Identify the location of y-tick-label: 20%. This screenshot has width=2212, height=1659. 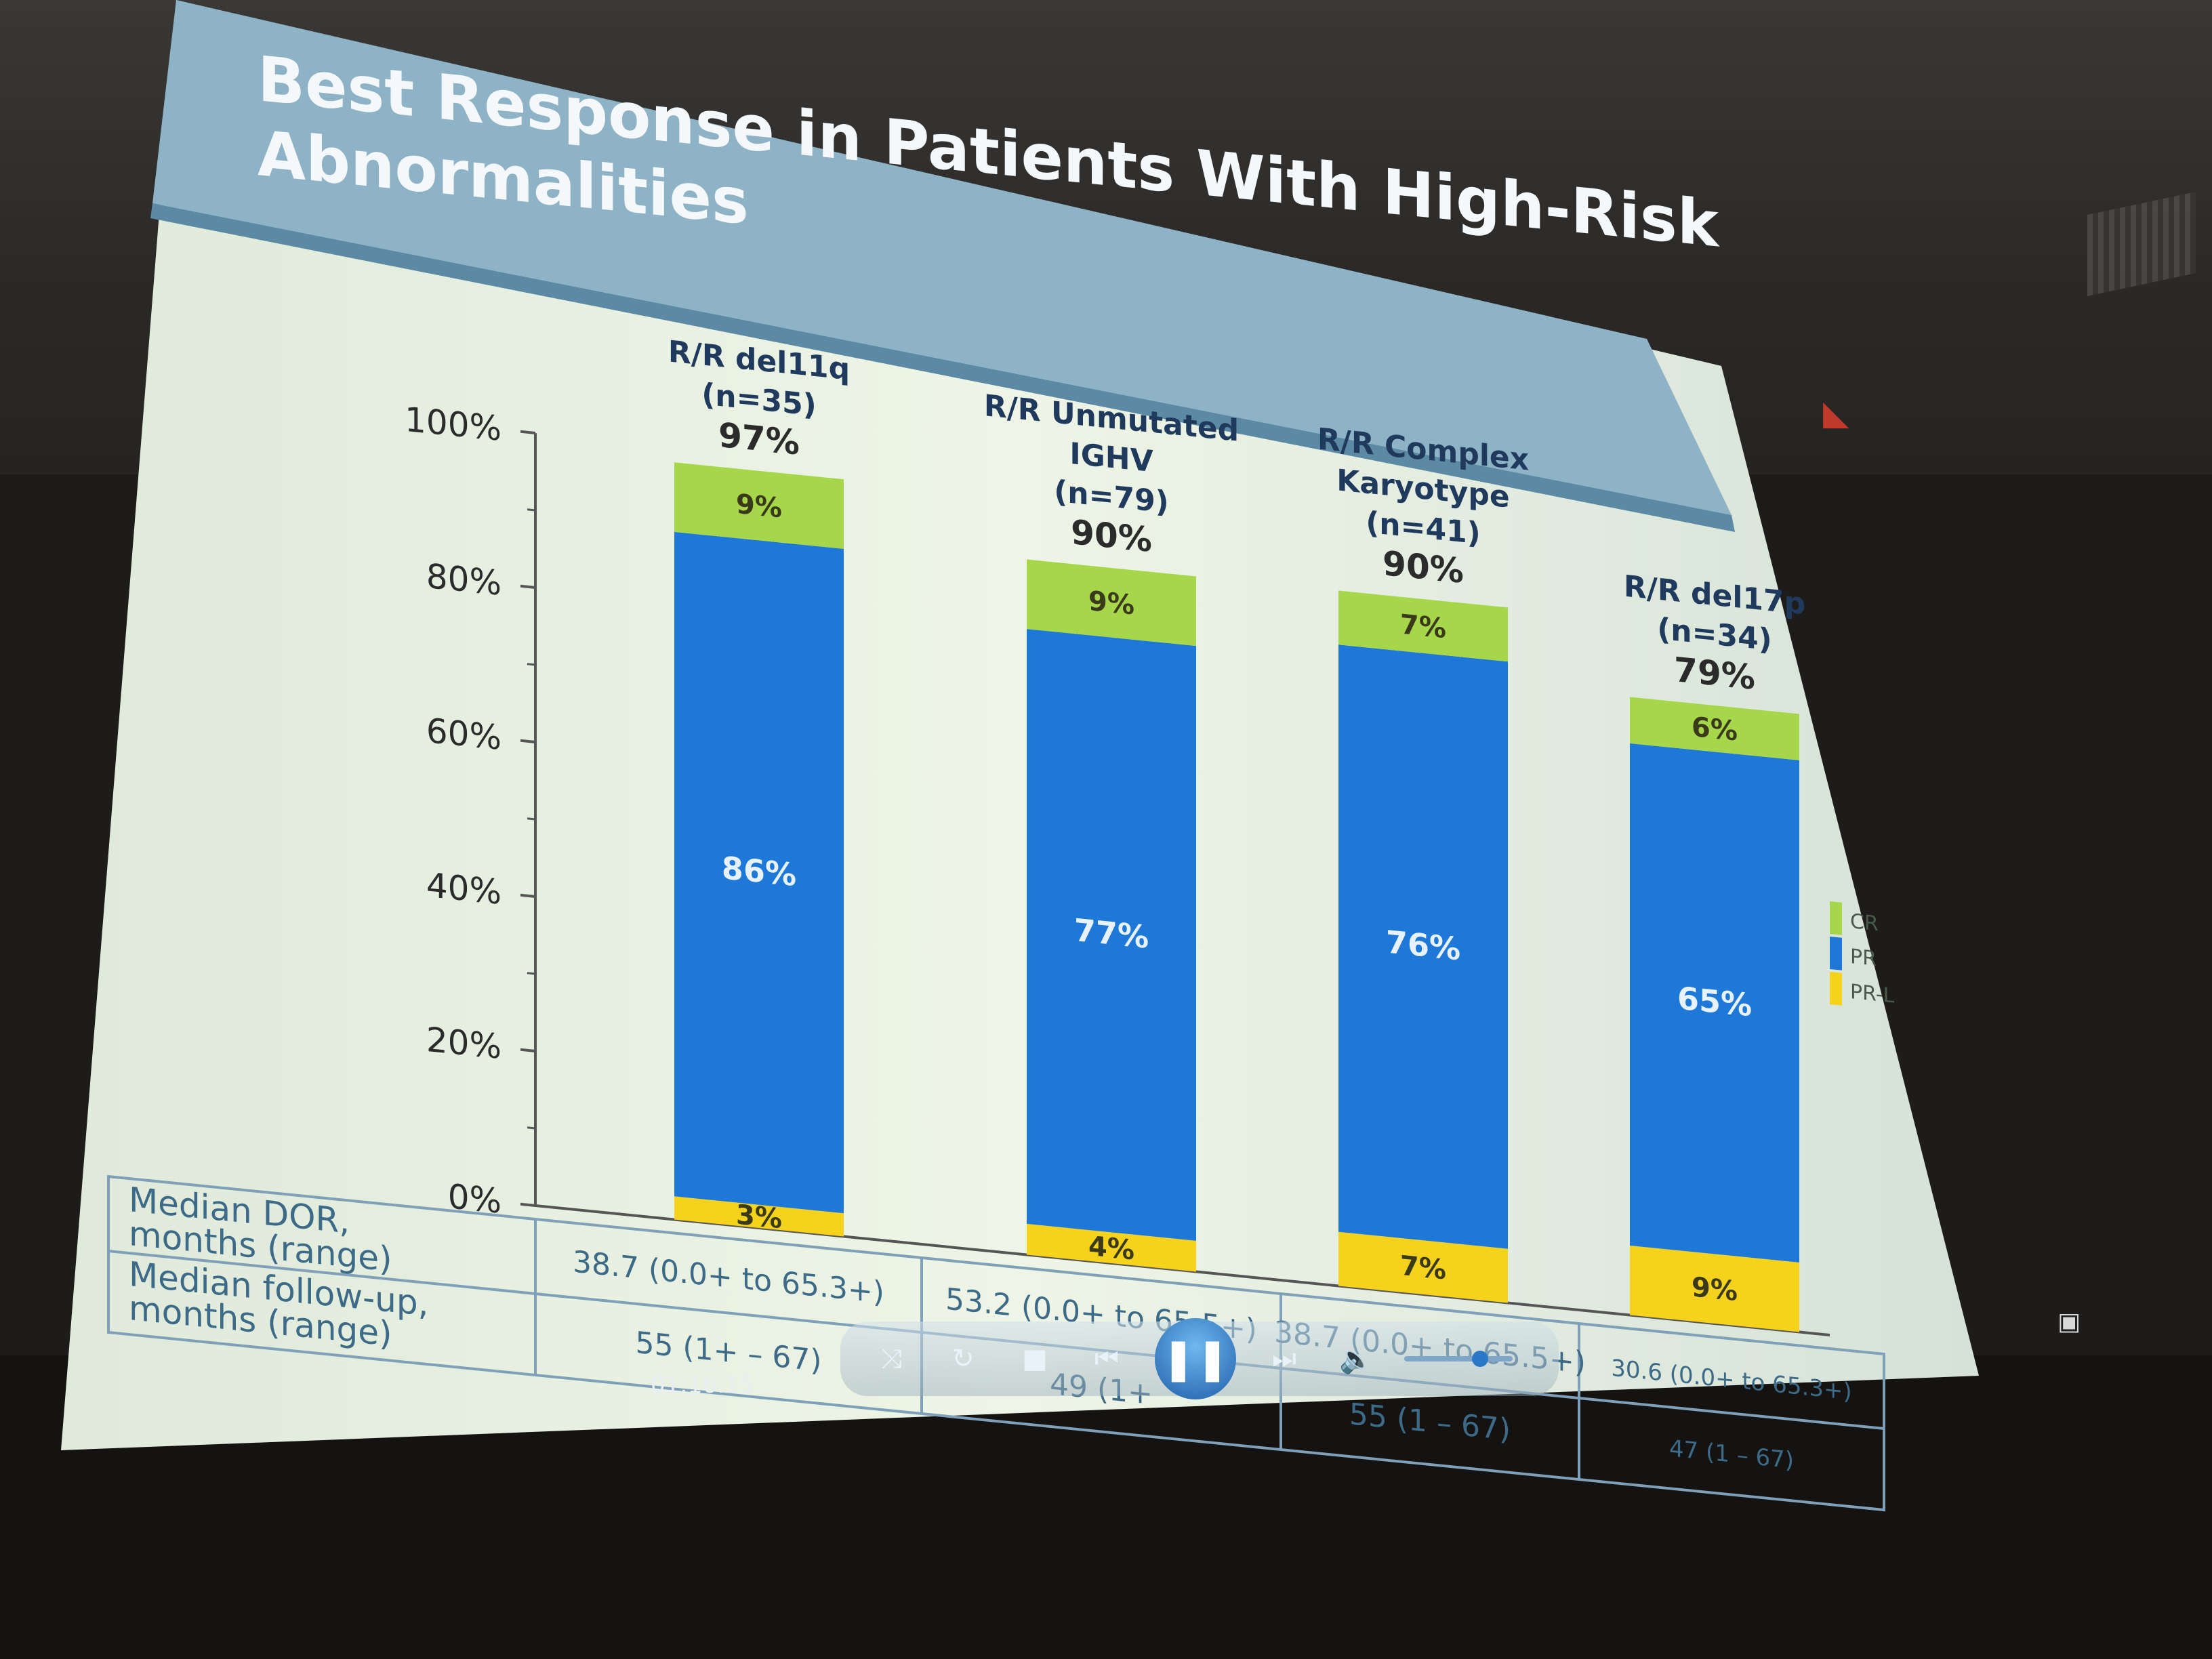
(463, 1043).